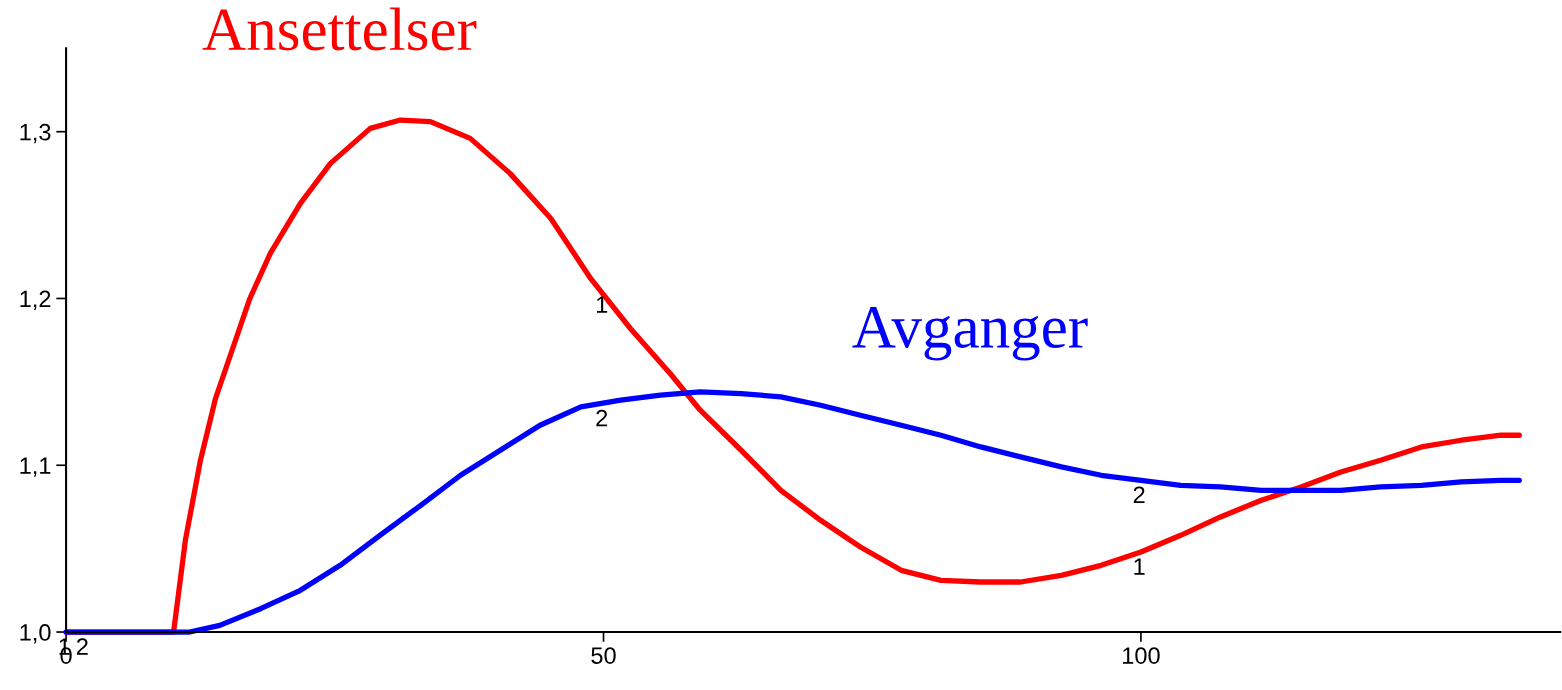  What do you see at coordinates (970, 334) in the screenshot?
I see `series-label: Avganger` at bounding box center [970, 334].